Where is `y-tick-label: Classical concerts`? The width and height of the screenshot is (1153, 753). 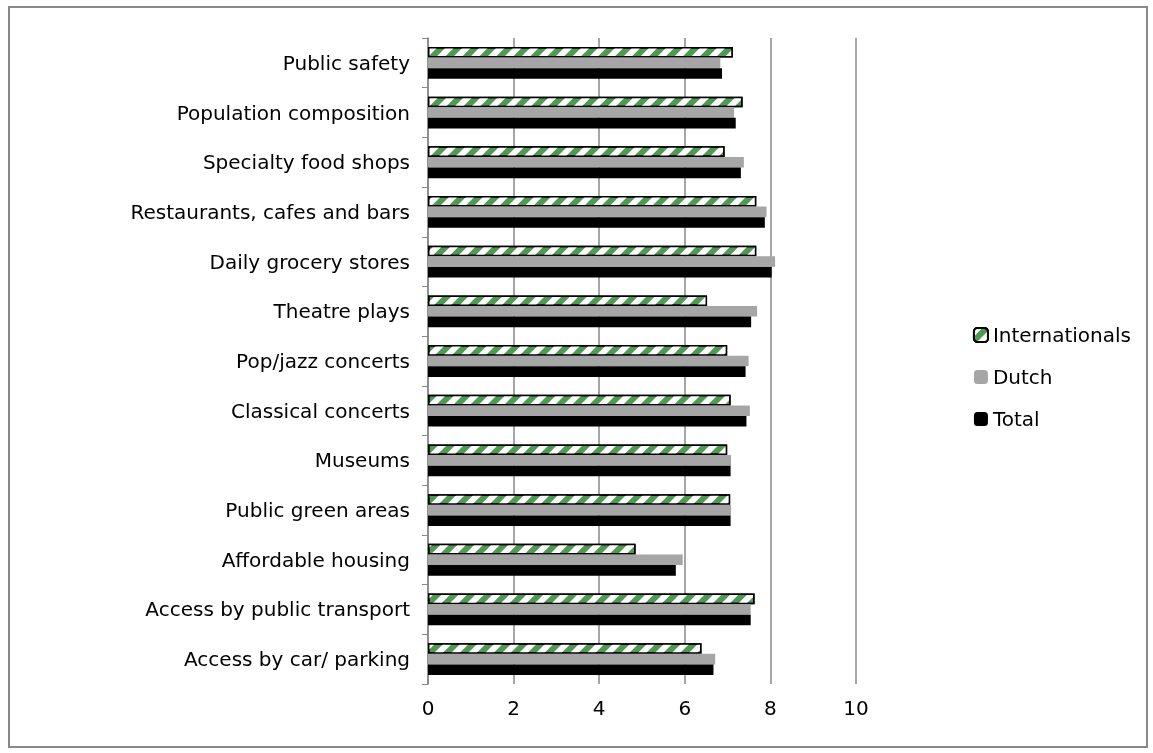
y-tick-label: Classical concerts is located at coordinates (320, 410).